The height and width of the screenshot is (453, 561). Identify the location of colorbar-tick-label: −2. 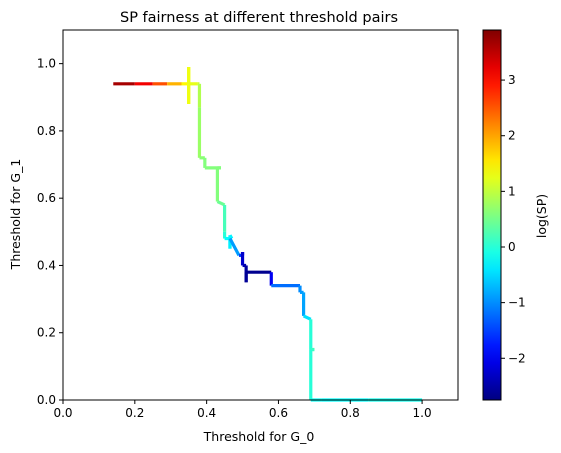
(517, 358).